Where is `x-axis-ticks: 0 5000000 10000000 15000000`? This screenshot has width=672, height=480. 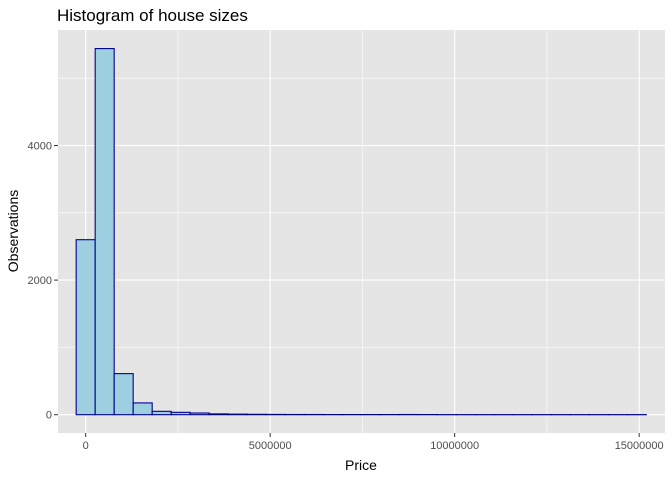 x-axis-ticks: 0 5000000 10000000 15000000 is located at coordinates (373, 442).